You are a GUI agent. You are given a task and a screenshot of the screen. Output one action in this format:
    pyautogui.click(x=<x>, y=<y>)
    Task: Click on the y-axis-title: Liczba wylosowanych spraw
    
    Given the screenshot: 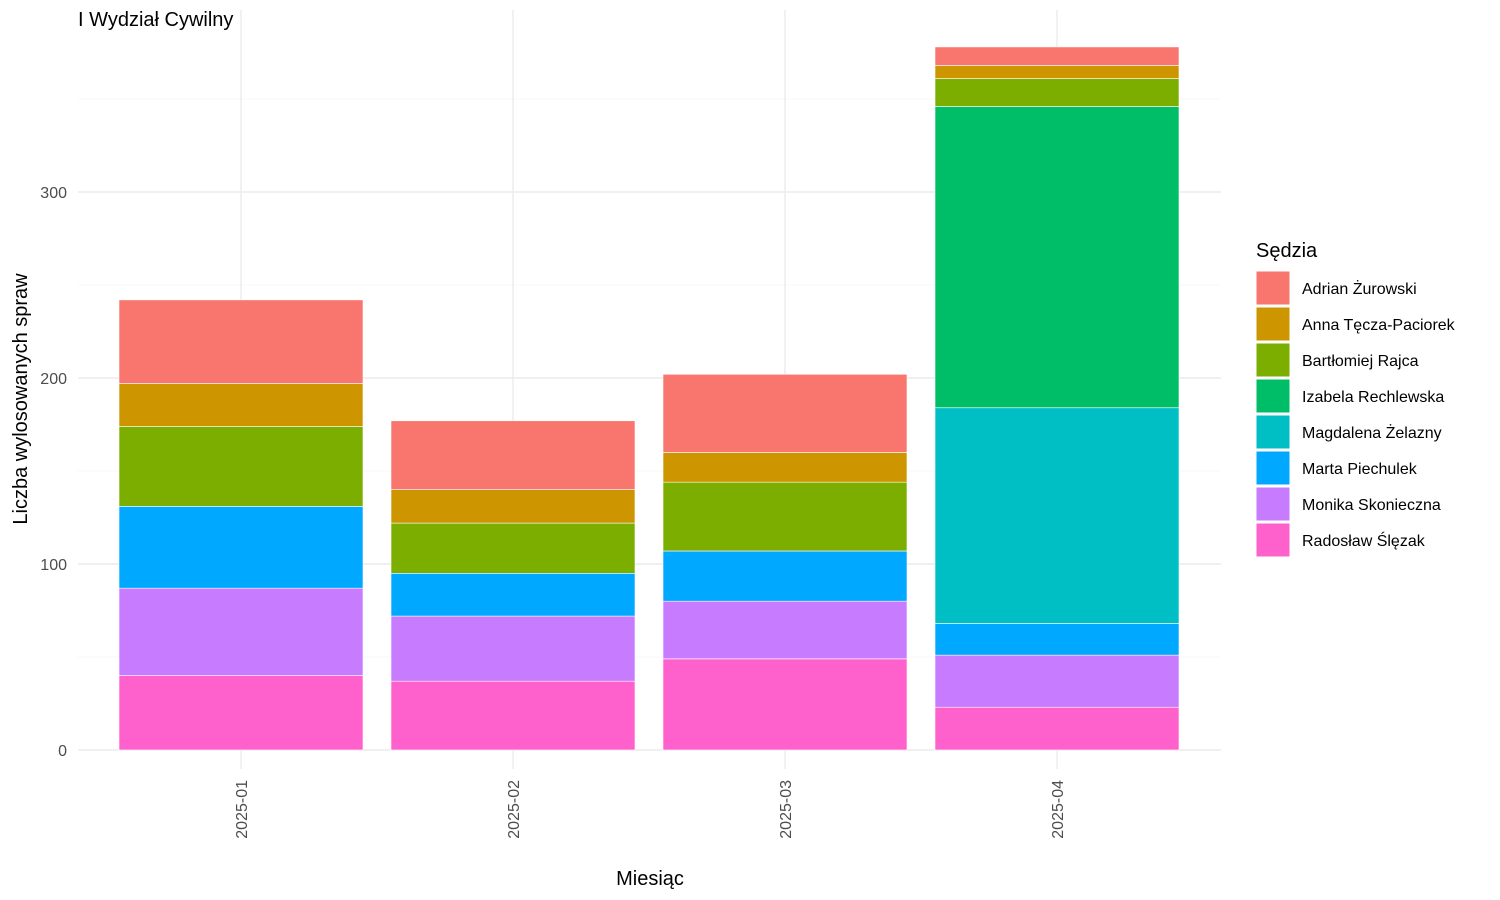 What is the action you would take?
    pyautogui.click(x=21, y=399)
    